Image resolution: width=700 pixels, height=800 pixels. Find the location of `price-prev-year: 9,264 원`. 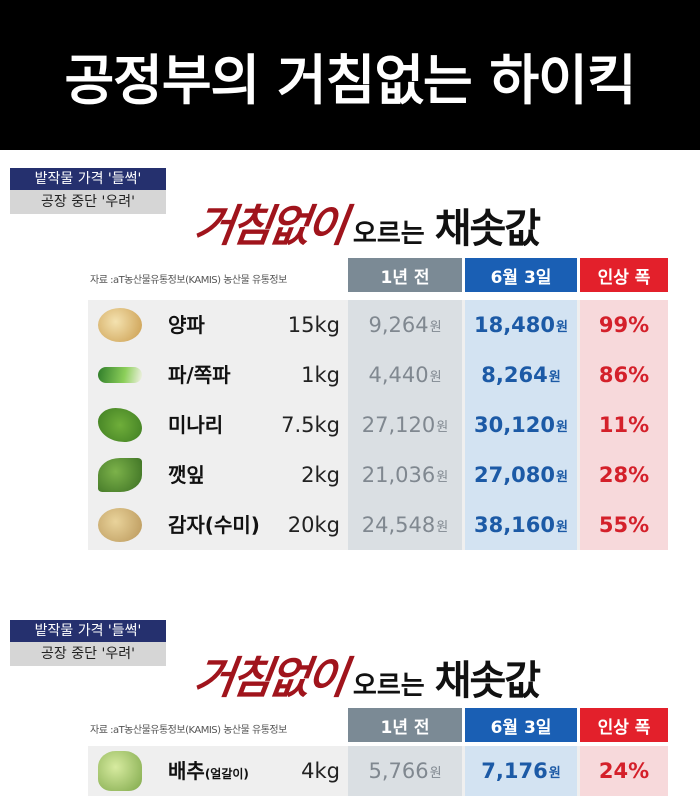

price-prev-year: 9,264 원 is located at coordinates (405, 325).